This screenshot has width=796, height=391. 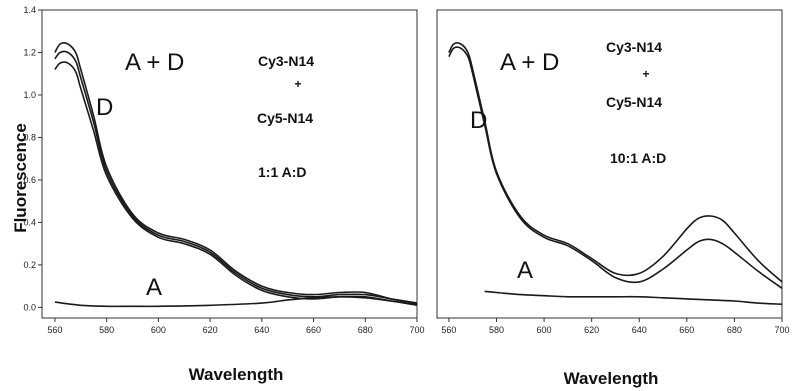 I want to click on left-label-a-plus-d: A + D, so click(x=154, y=62).